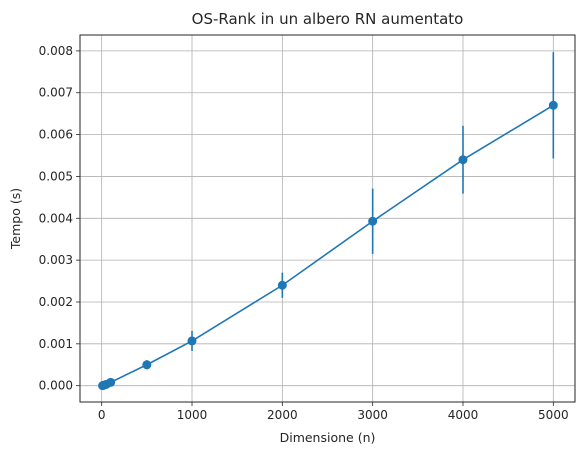 Image resolution: width=584 pixels, height=455 pixels. Describe the element at coordinates (56, 218) in the screenshot. I see `y-tick-label: 0.004` at that location.